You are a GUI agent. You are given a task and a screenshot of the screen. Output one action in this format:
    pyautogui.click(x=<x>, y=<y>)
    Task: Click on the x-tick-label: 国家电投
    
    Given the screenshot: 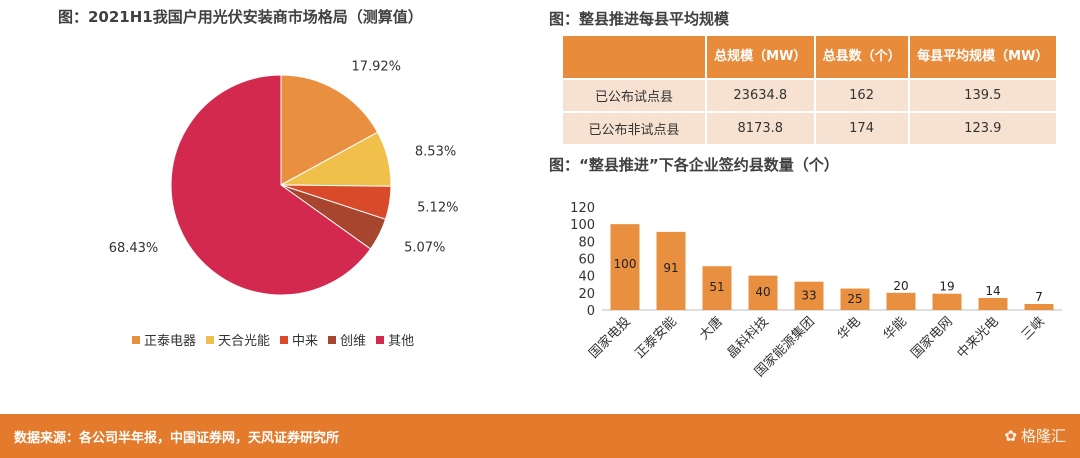 What is the action you would take?
    pyautogui.click(x=610, y=338)
    